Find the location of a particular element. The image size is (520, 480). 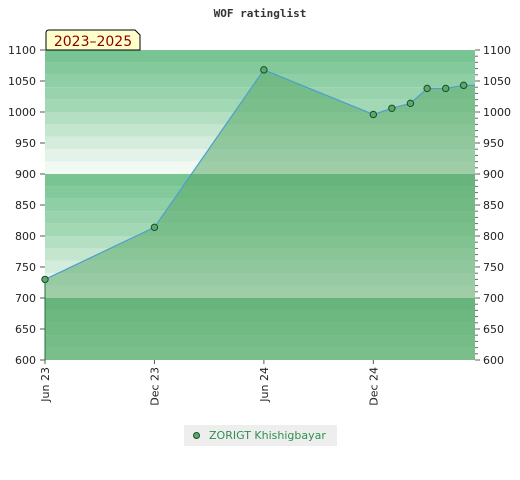

y-tick-label-right: 800 is located at coordinates (493, 236).